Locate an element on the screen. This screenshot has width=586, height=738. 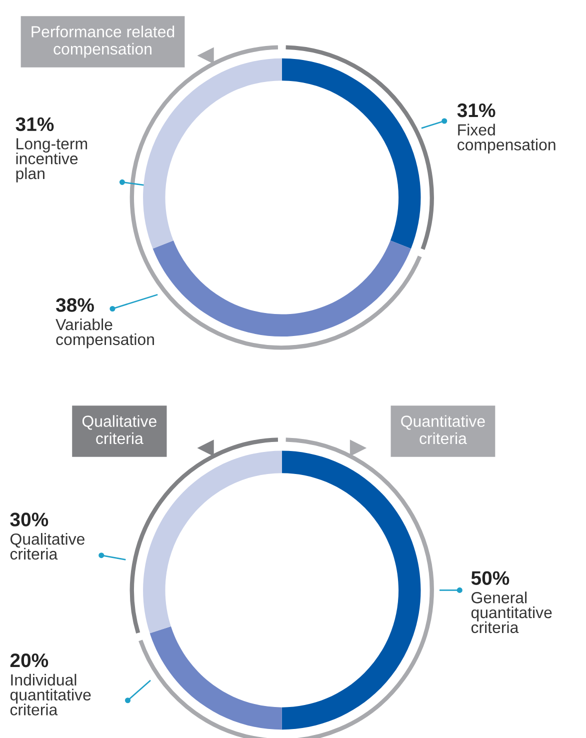
slice-label: Long-term incentive plan is located at coordinates (52, 160).